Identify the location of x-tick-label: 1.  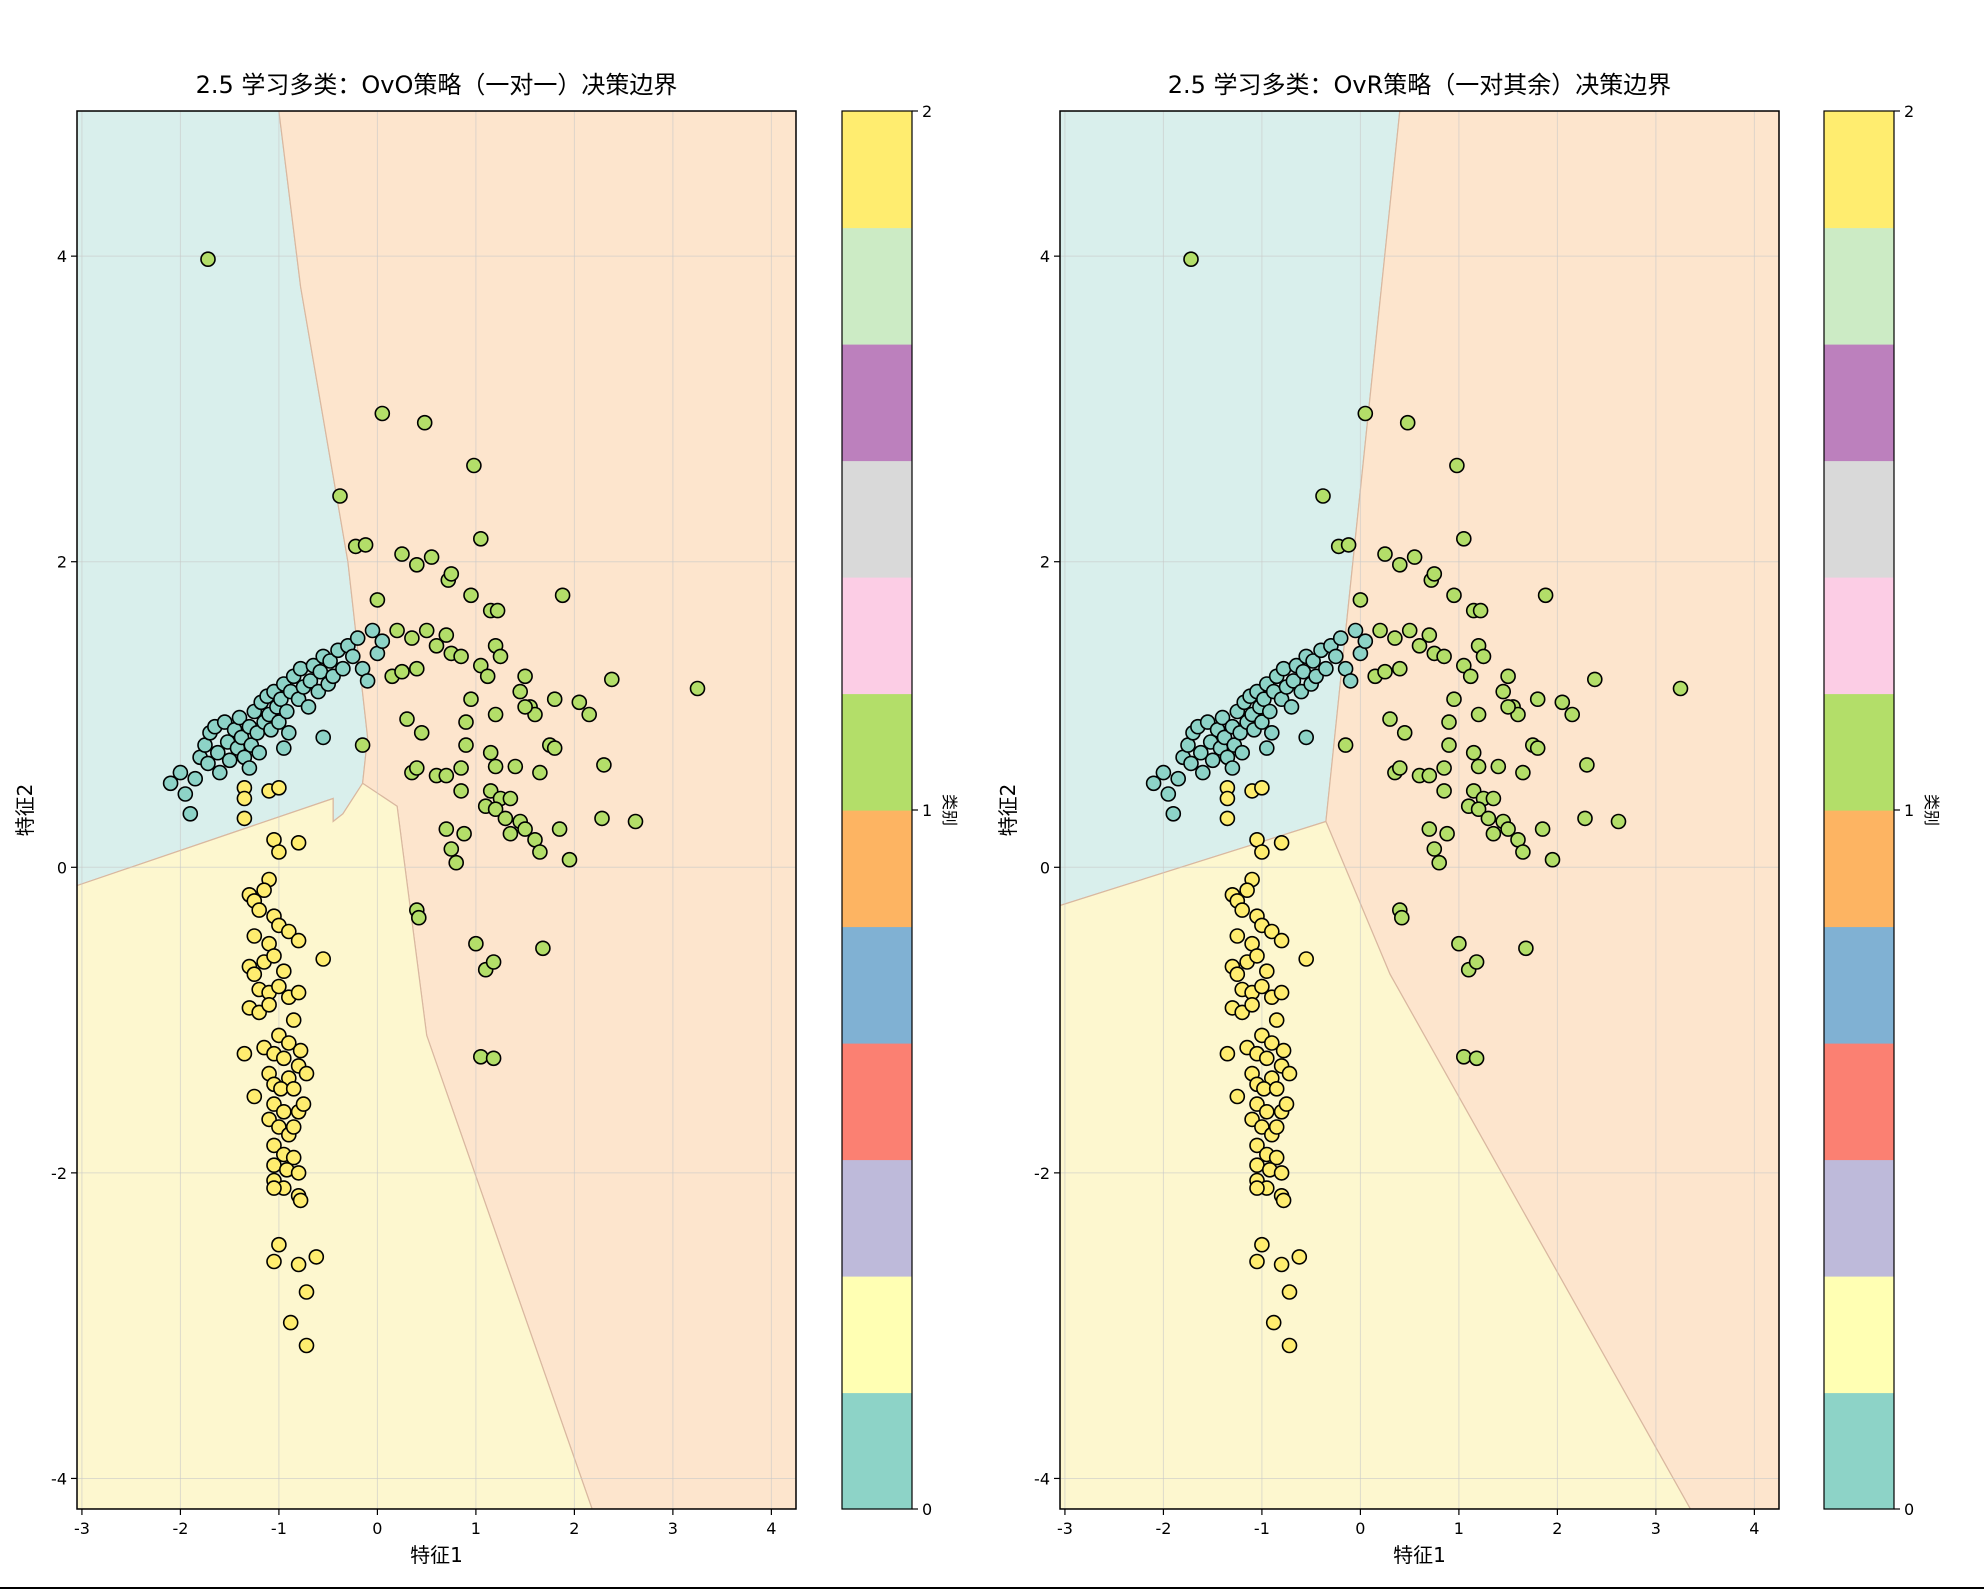
(476, 1528).